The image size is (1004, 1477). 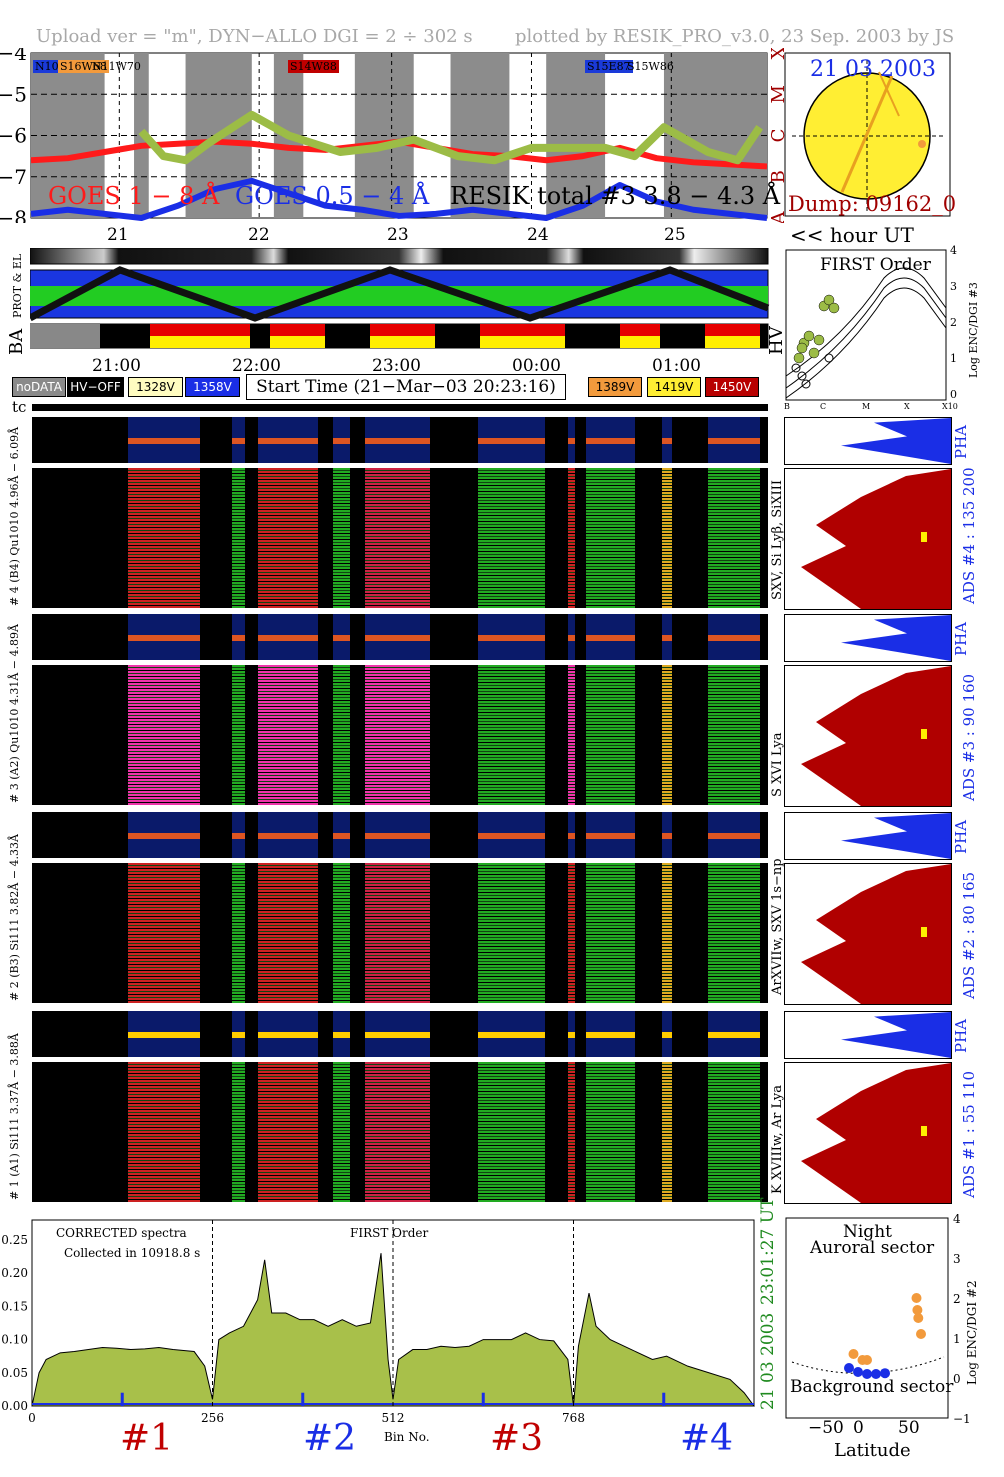 What do you see at coordinates (400, 294) in the screenshot?
I see `orbit-zigzag` at bounding box center [400, 294].